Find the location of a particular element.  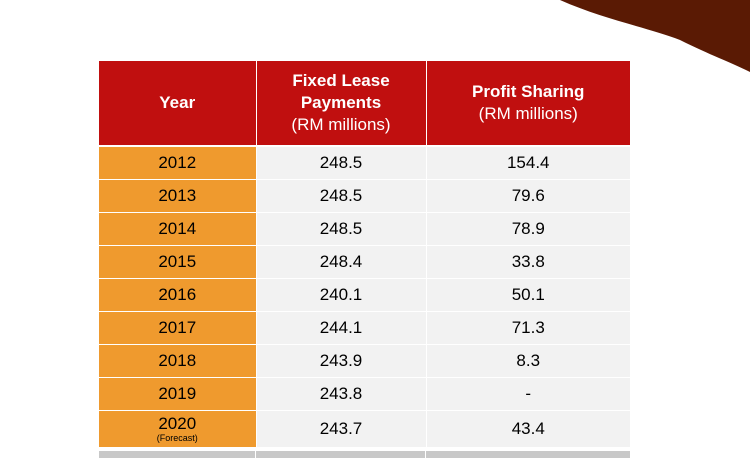

profit-sharing-header-title: Profit Sharing is located at coordinates (528, 91).